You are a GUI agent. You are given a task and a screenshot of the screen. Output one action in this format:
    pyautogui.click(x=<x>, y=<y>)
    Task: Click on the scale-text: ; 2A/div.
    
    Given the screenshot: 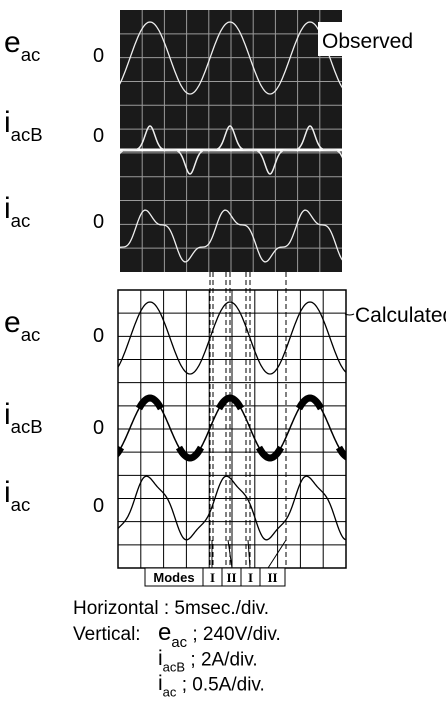 What is the action you would take?
    pyautogui.click(x=221, y=659)
    